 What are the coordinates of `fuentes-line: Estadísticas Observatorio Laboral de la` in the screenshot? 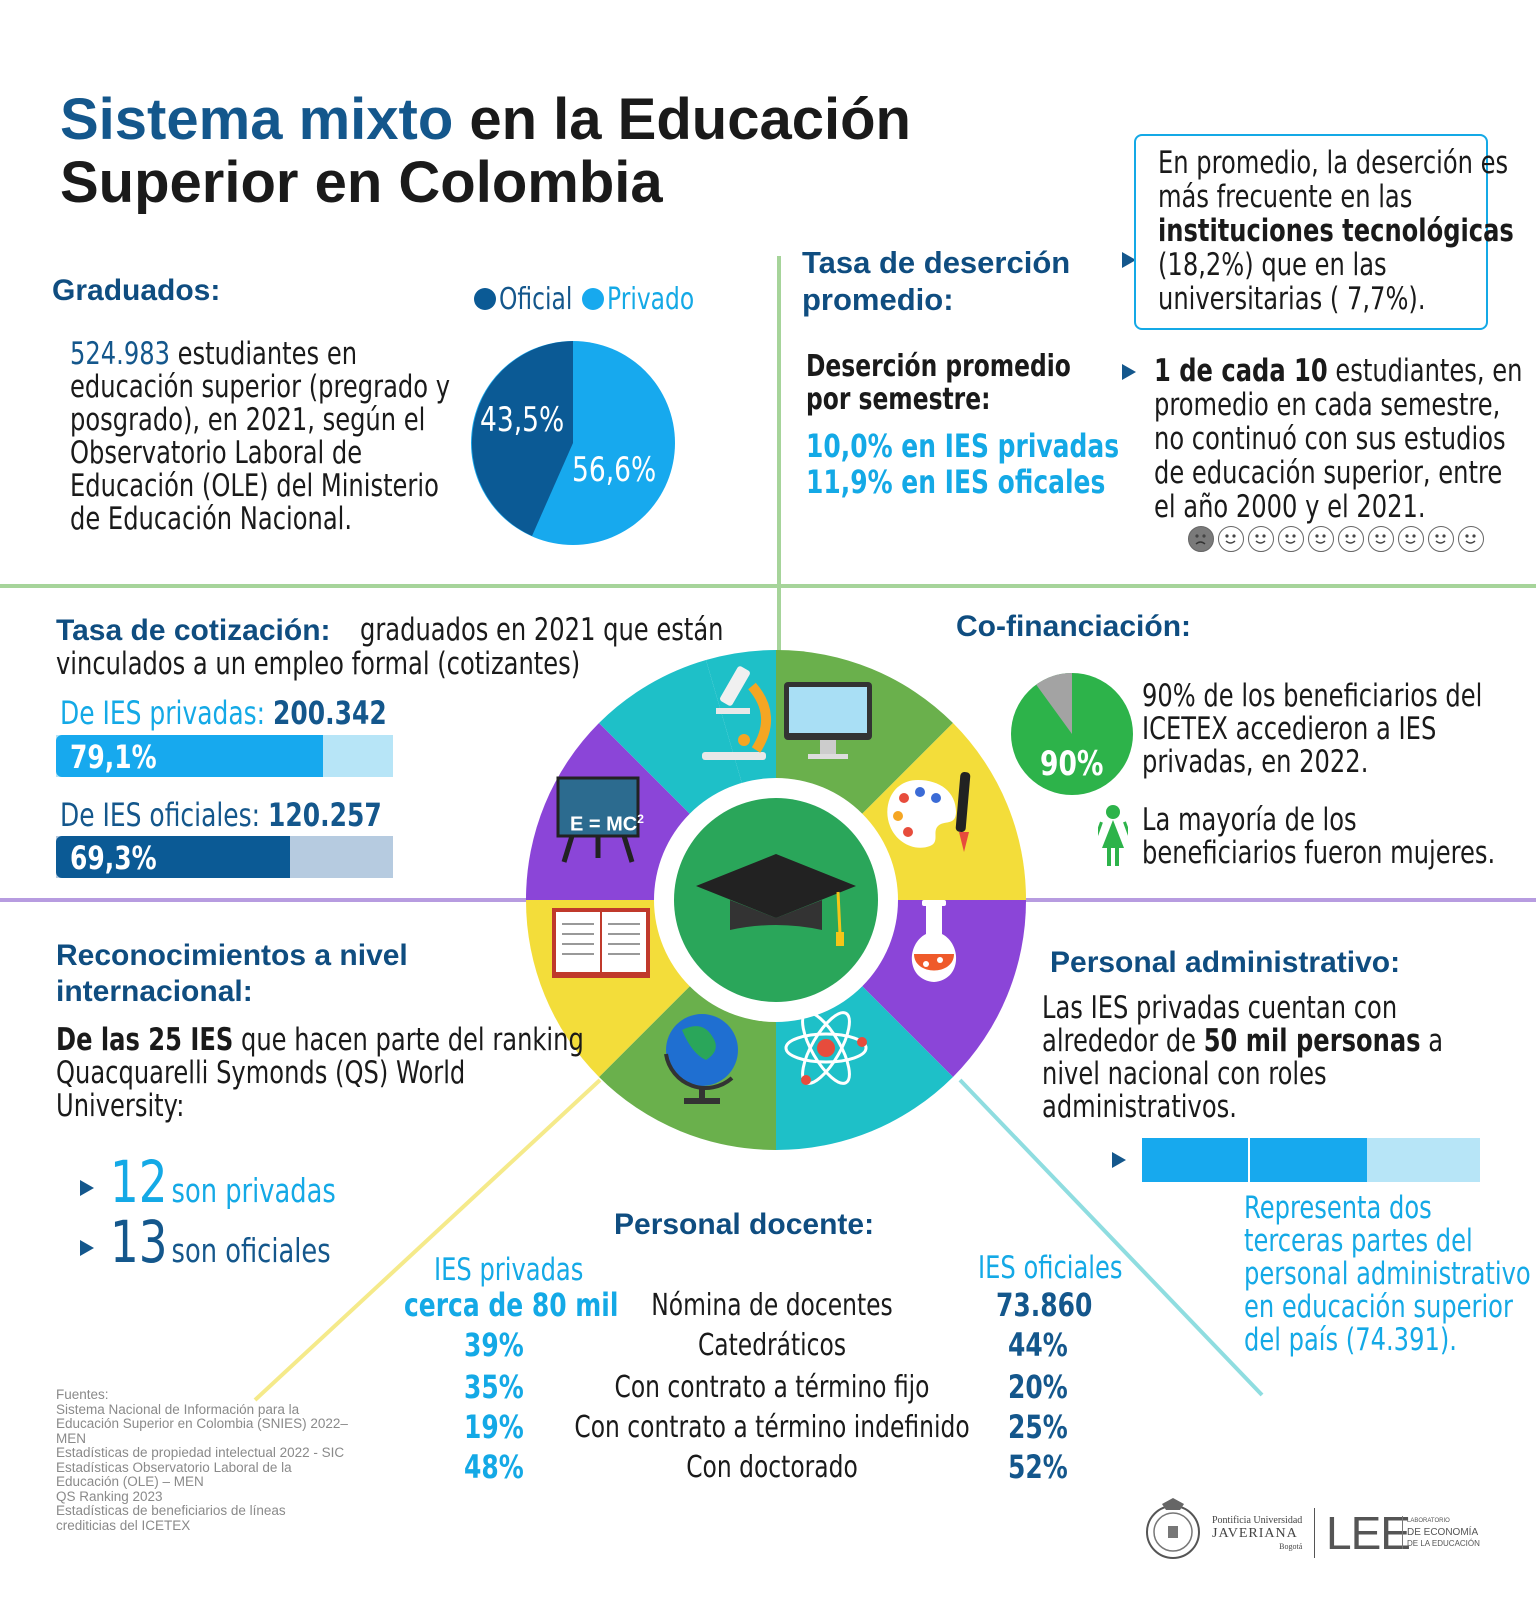 It's located at (174, 1467).